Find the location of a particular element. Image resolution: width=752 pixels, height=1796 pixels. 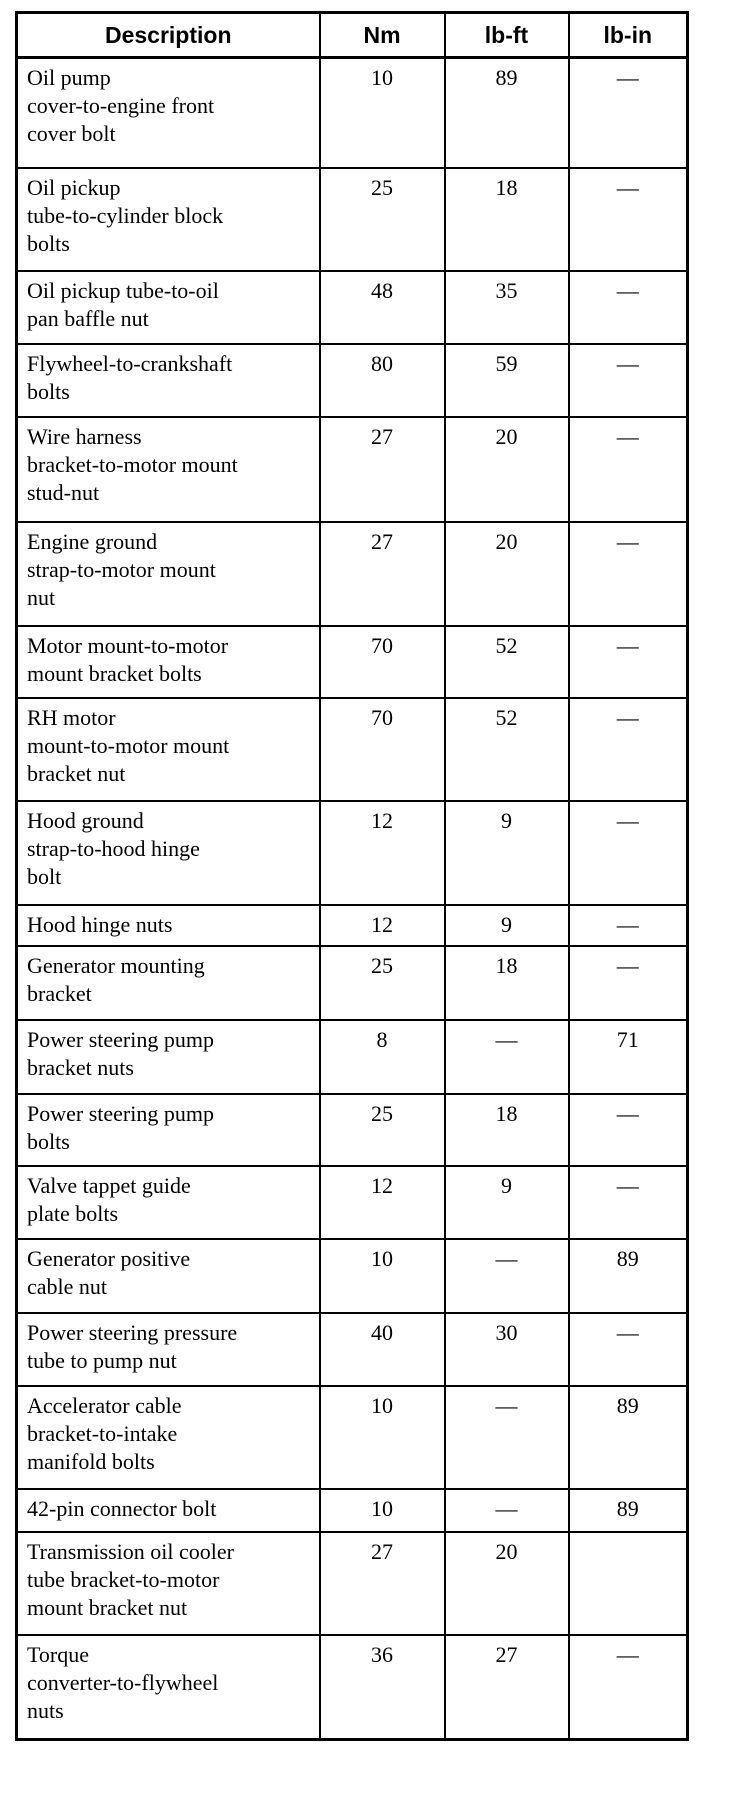

table-row: Power steering pump bolts 25 18— is located at coordinates (352, 1129).